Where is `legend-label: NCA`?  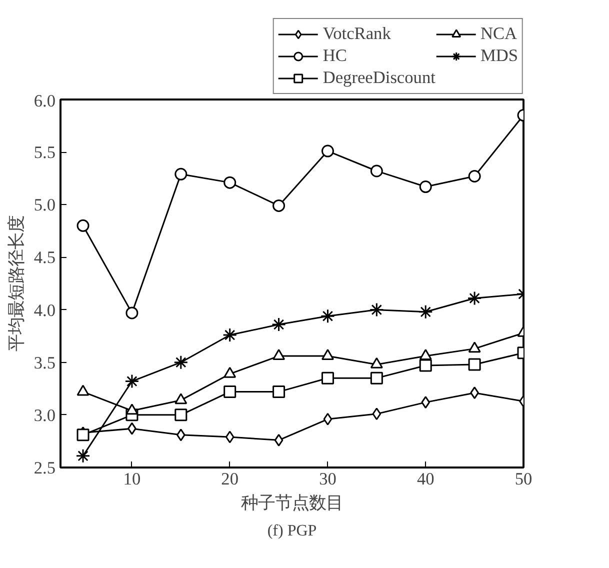
legend-label: NCA is located at coordinates (499, 34).